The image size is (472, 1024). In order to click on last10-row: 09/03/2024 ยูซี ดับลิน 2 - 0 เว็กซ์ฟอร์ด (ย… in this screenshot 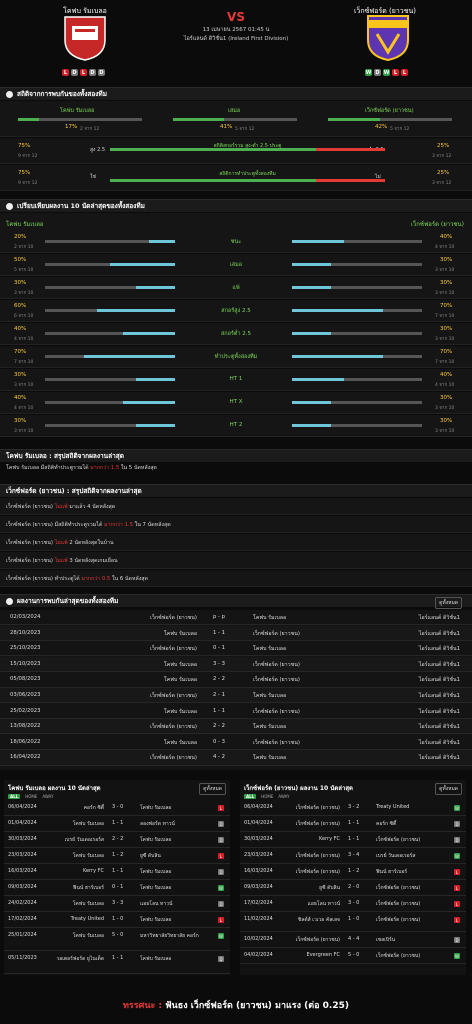, I will do `click(353, 888)`.